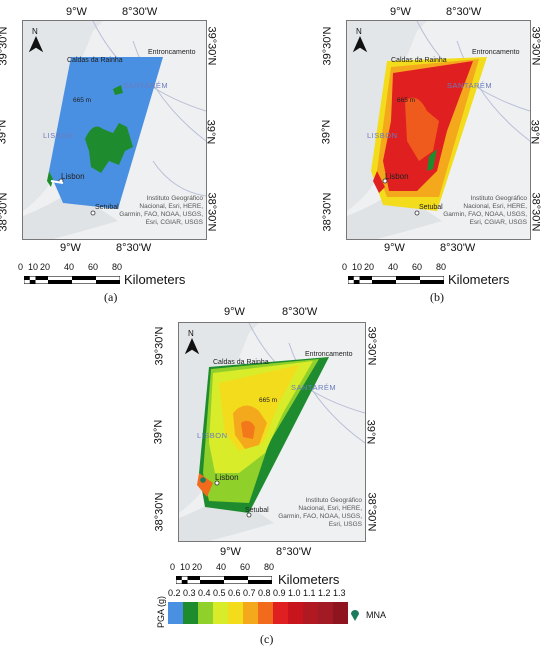 Image resolution: width=550 pixels, height=654 pixels. I want to click on lat-right-2: 39°N, so click(370, 432).